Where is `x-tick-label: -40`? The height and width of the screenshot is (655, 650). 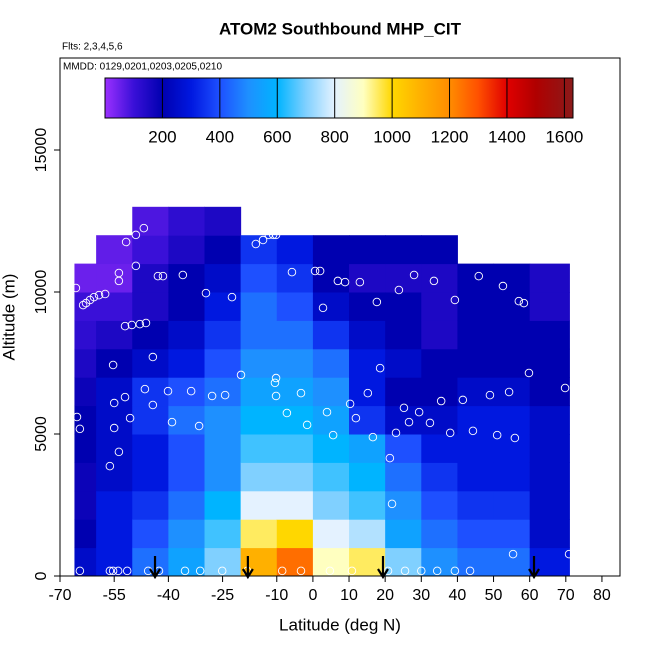 x-tick-label: -40 is located at coordinates (168, 595).